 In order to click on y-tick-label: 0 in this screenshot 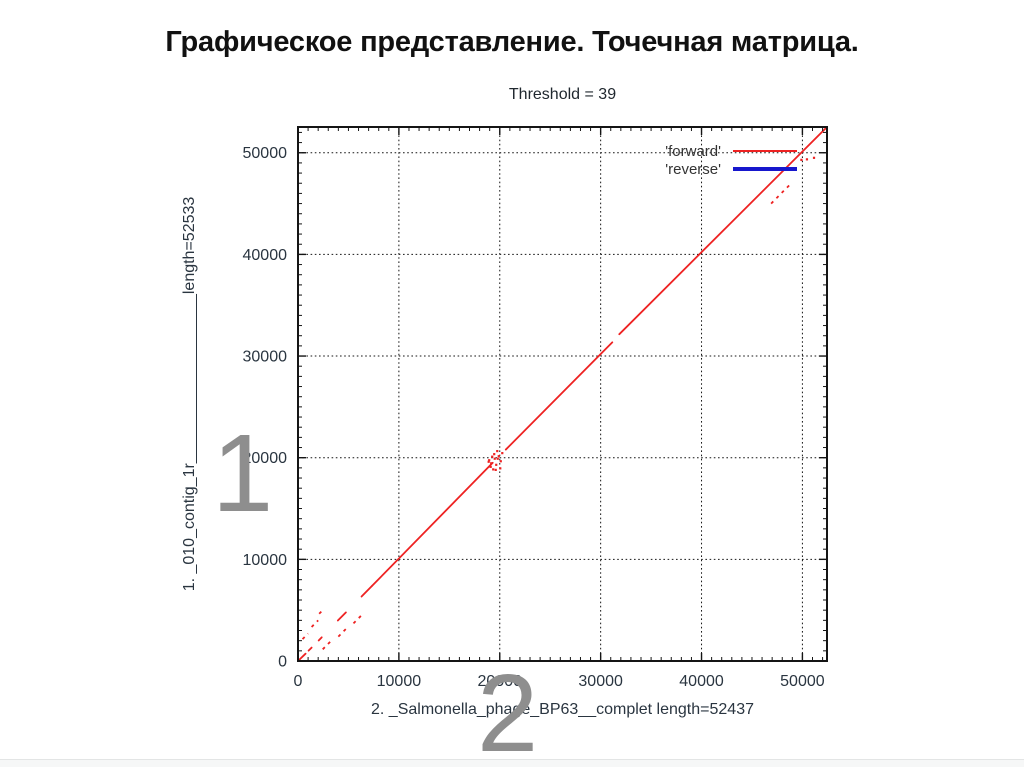, I will do `click(282, 662)`.